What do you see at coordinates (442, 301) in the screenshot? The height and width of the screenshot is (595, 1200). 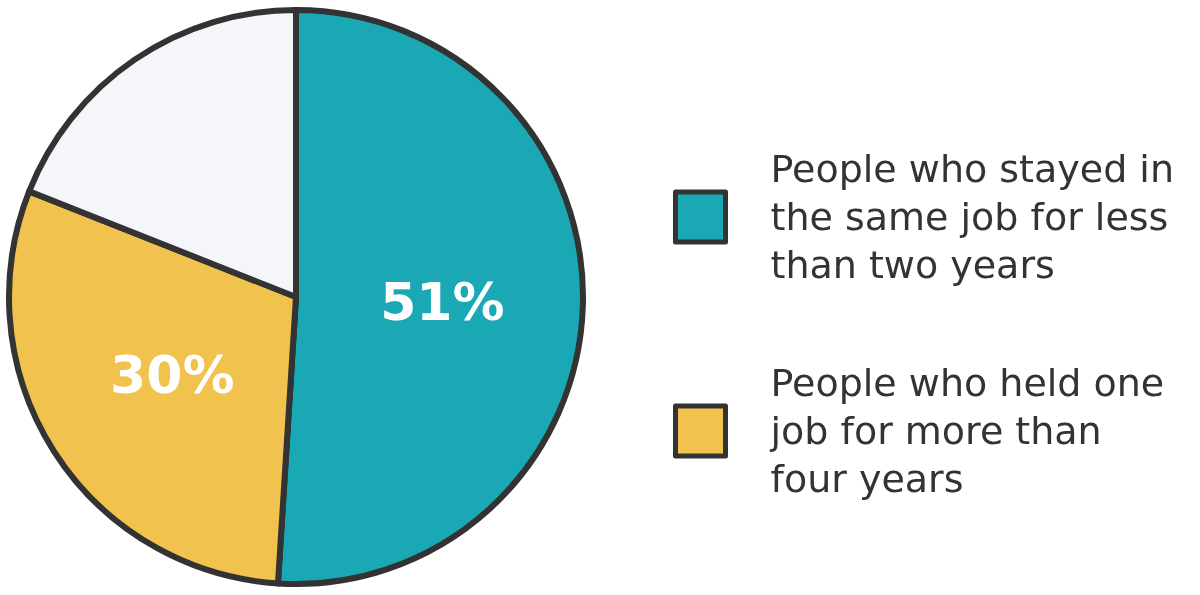 I see `data-label: 51%` at bounding box center [442, 301].